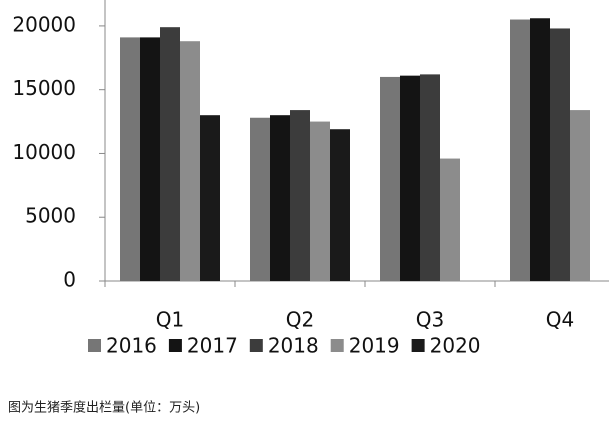  What do you see at coordinates (374, 346) in the screenshot?
I see `legend-label: 2019` at bounding box center [374, 346].